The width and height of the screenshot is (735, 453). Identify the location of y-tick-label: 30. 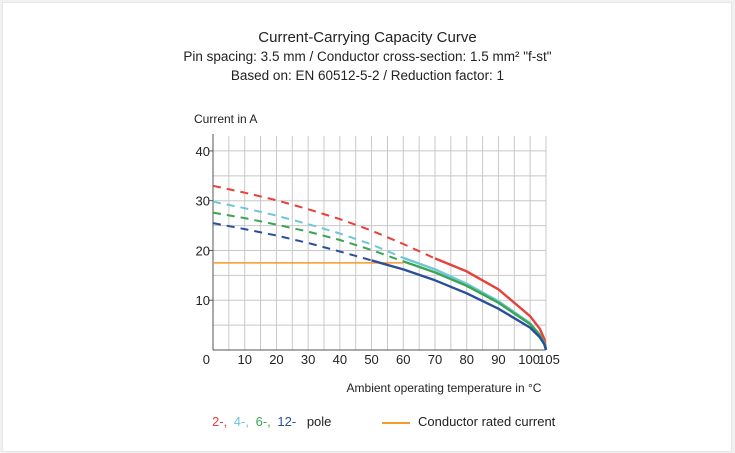
(203, 201).